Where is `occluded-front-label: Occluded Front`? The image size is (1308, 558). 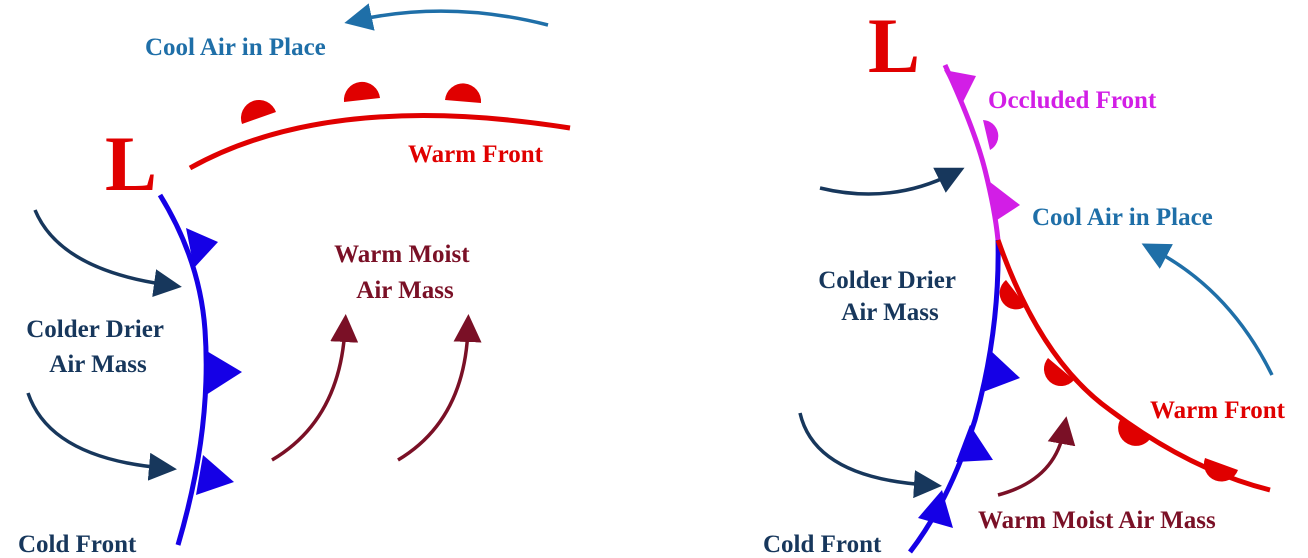
occluded-front-label: Occluded Front is located at coordinates (1072, 100).